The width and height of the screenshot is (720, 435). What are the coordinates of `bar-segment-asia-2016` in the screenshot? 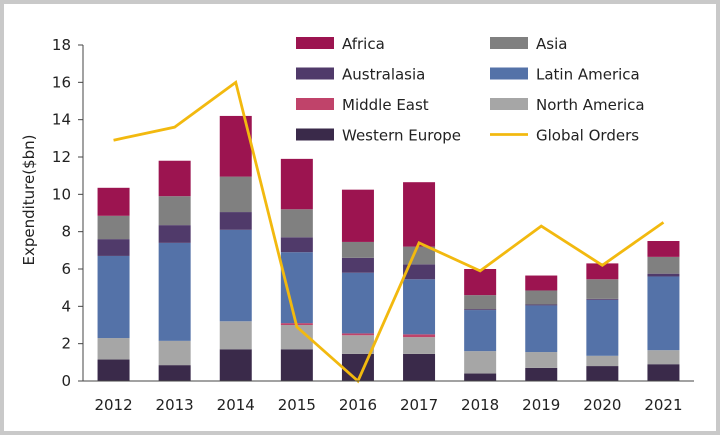 It's located at (357, 249).